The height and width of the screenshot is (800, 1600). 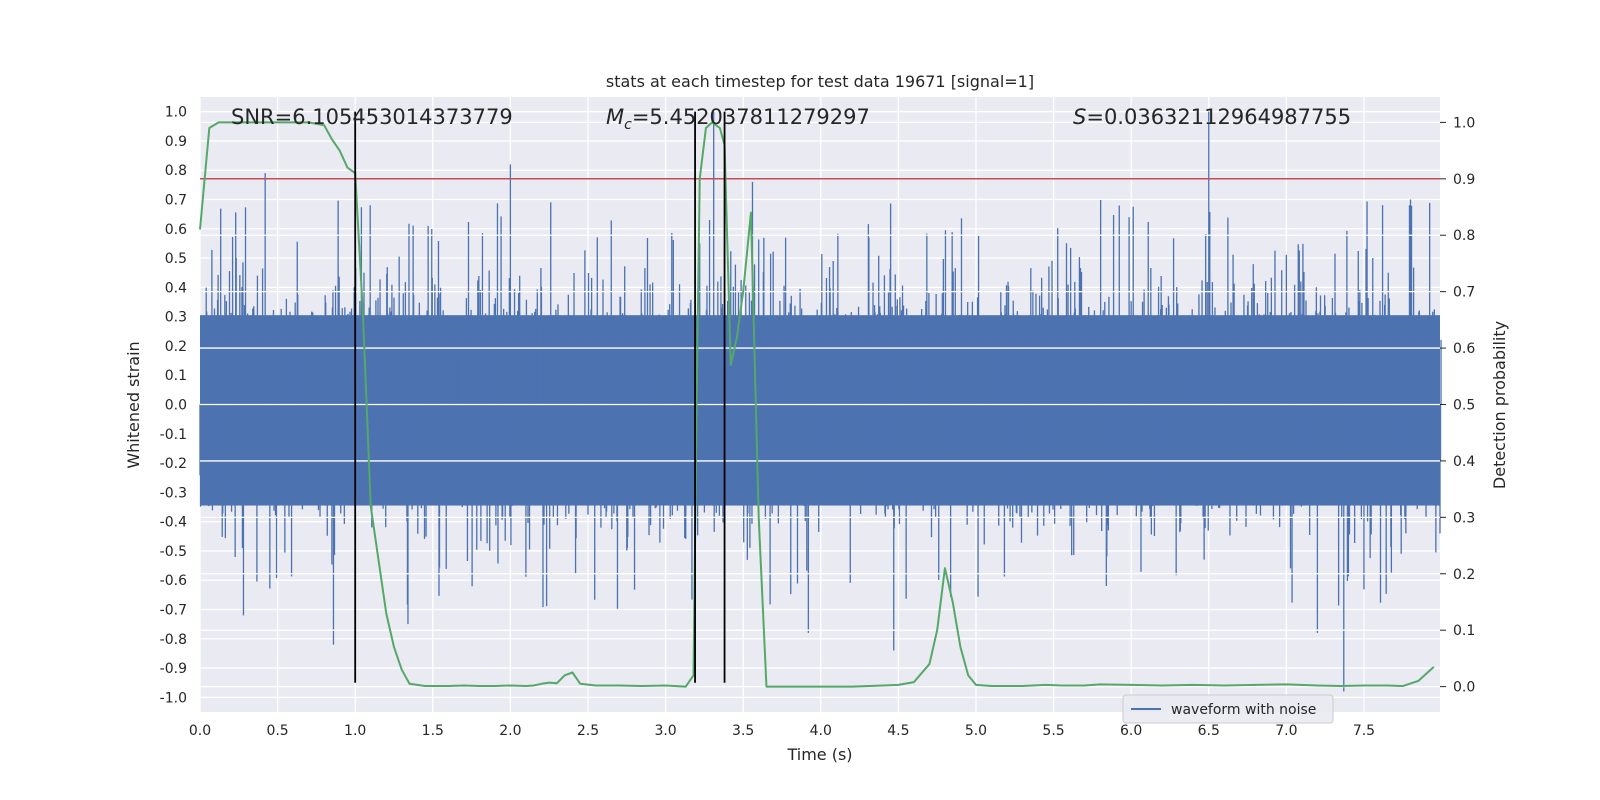 What do you see at coordinates (1464, 293) in the screenshot?
I see `right-y-tick-label: 0.7` at bounding box center [1464, 293].